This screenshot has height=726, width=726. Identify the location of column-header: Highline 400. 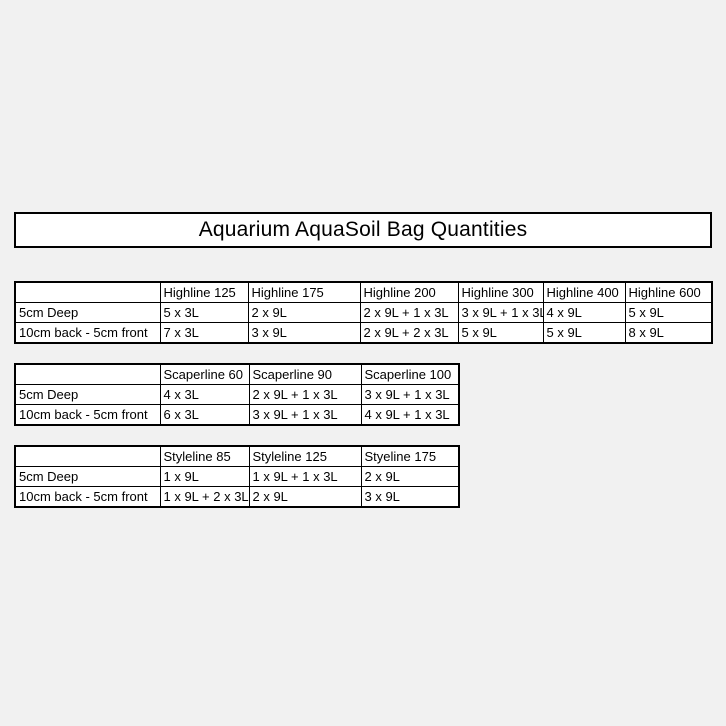
(584, 292).